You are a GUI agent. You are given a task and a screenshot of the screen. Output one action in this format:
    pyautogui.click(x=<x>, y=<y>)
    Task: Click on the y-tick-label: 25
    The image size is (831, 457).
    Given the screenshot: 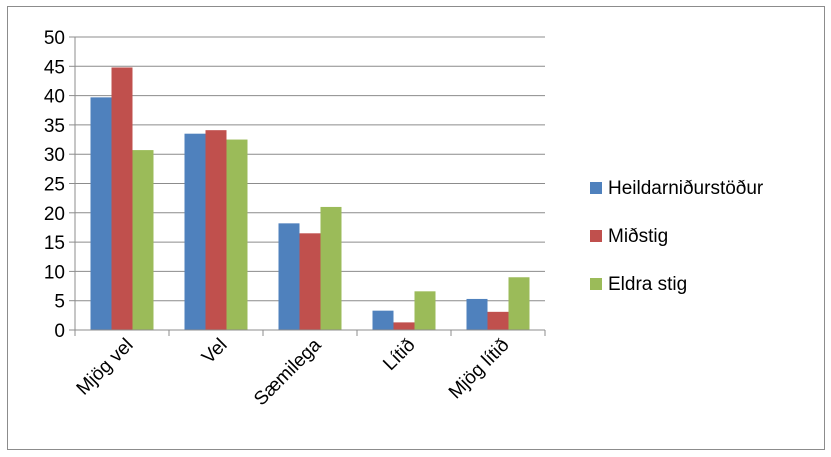 What is the action you would take?
    pyautogui.click(x=54, y=185)
    